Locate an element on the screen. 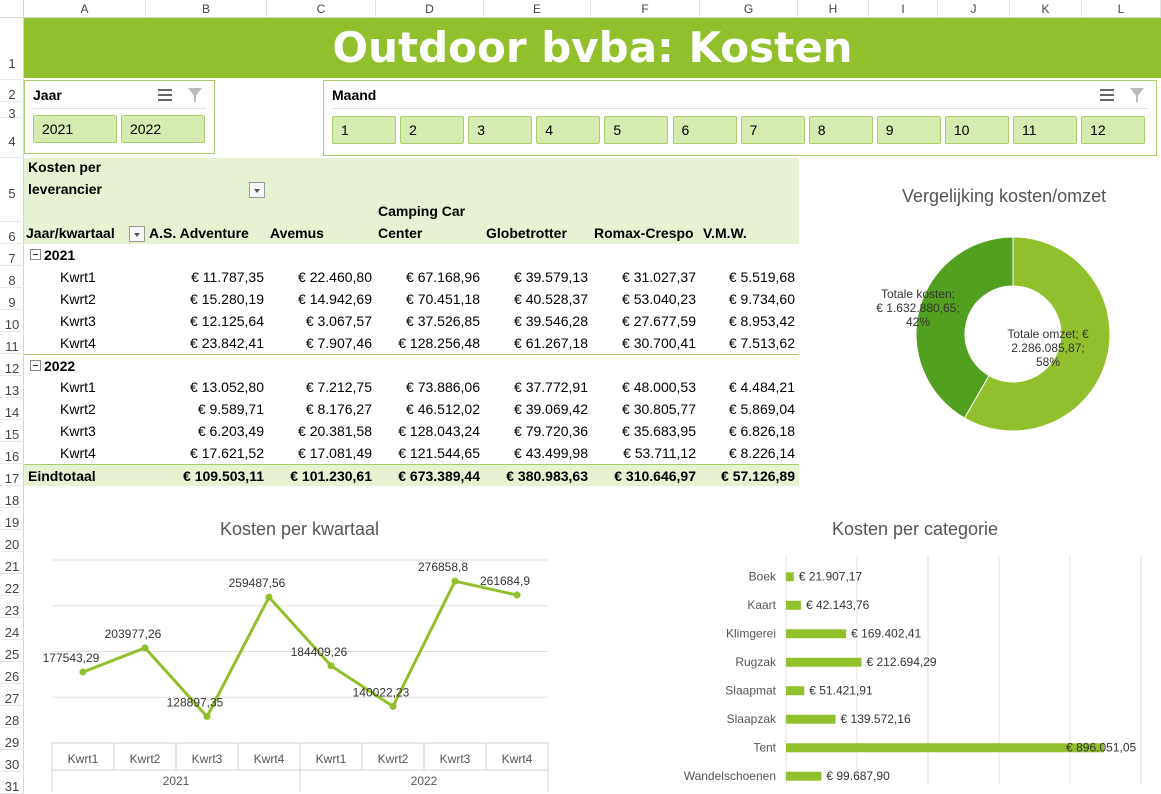  row-header: 24 is located at coordinates (12, 629).